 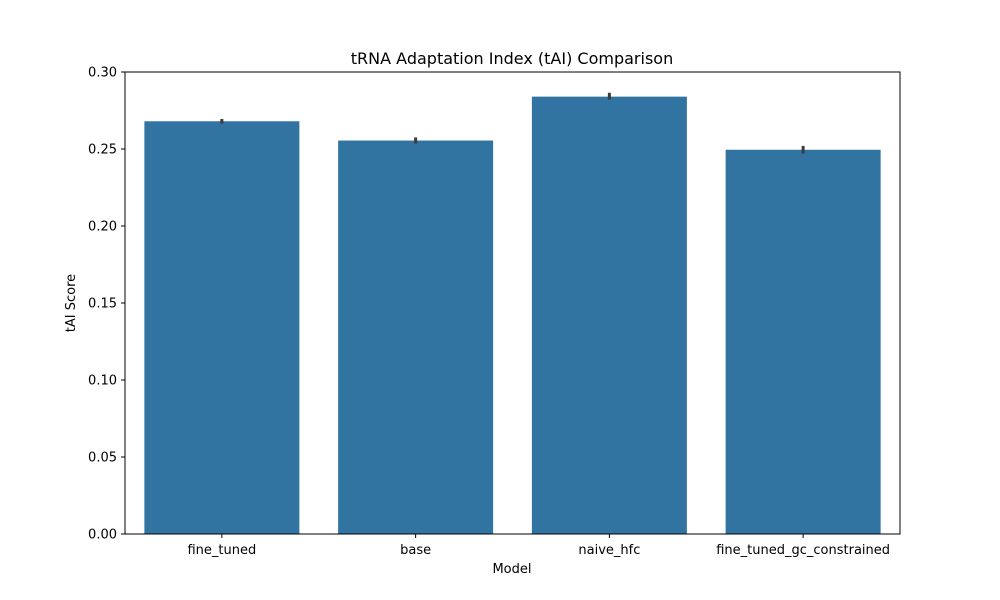 I want to click on y-tick-label-1: 0.05, so click(x=102, y=458).